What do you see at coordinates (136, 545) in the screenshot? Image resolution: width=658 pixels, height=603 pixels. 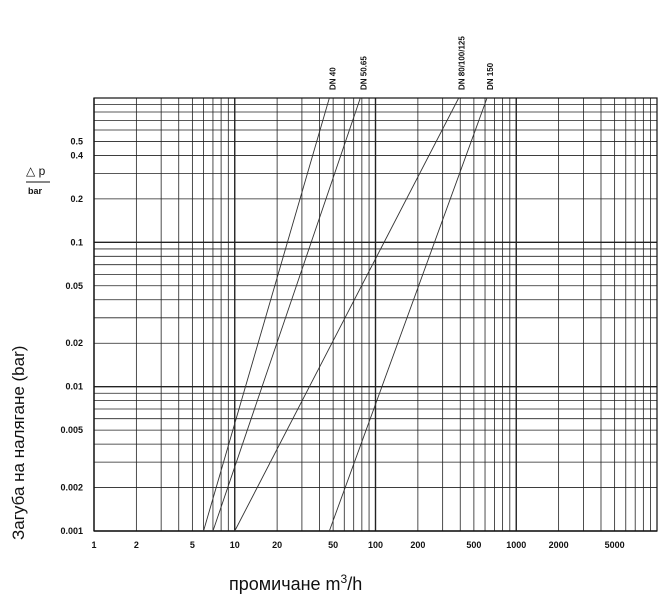 I see `x-tick-label: 2` at bounding box center [136, 545].